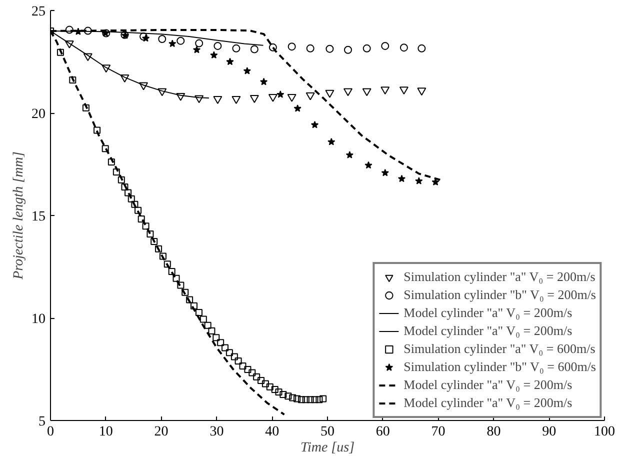 Image resolution: width=626 pixels, height=462 pixels. Describe the element at coordinates (500, 277) in the screenshot. I see `legend-label: Simulation cylinder "a" V₀ = 200m/s` at that location.